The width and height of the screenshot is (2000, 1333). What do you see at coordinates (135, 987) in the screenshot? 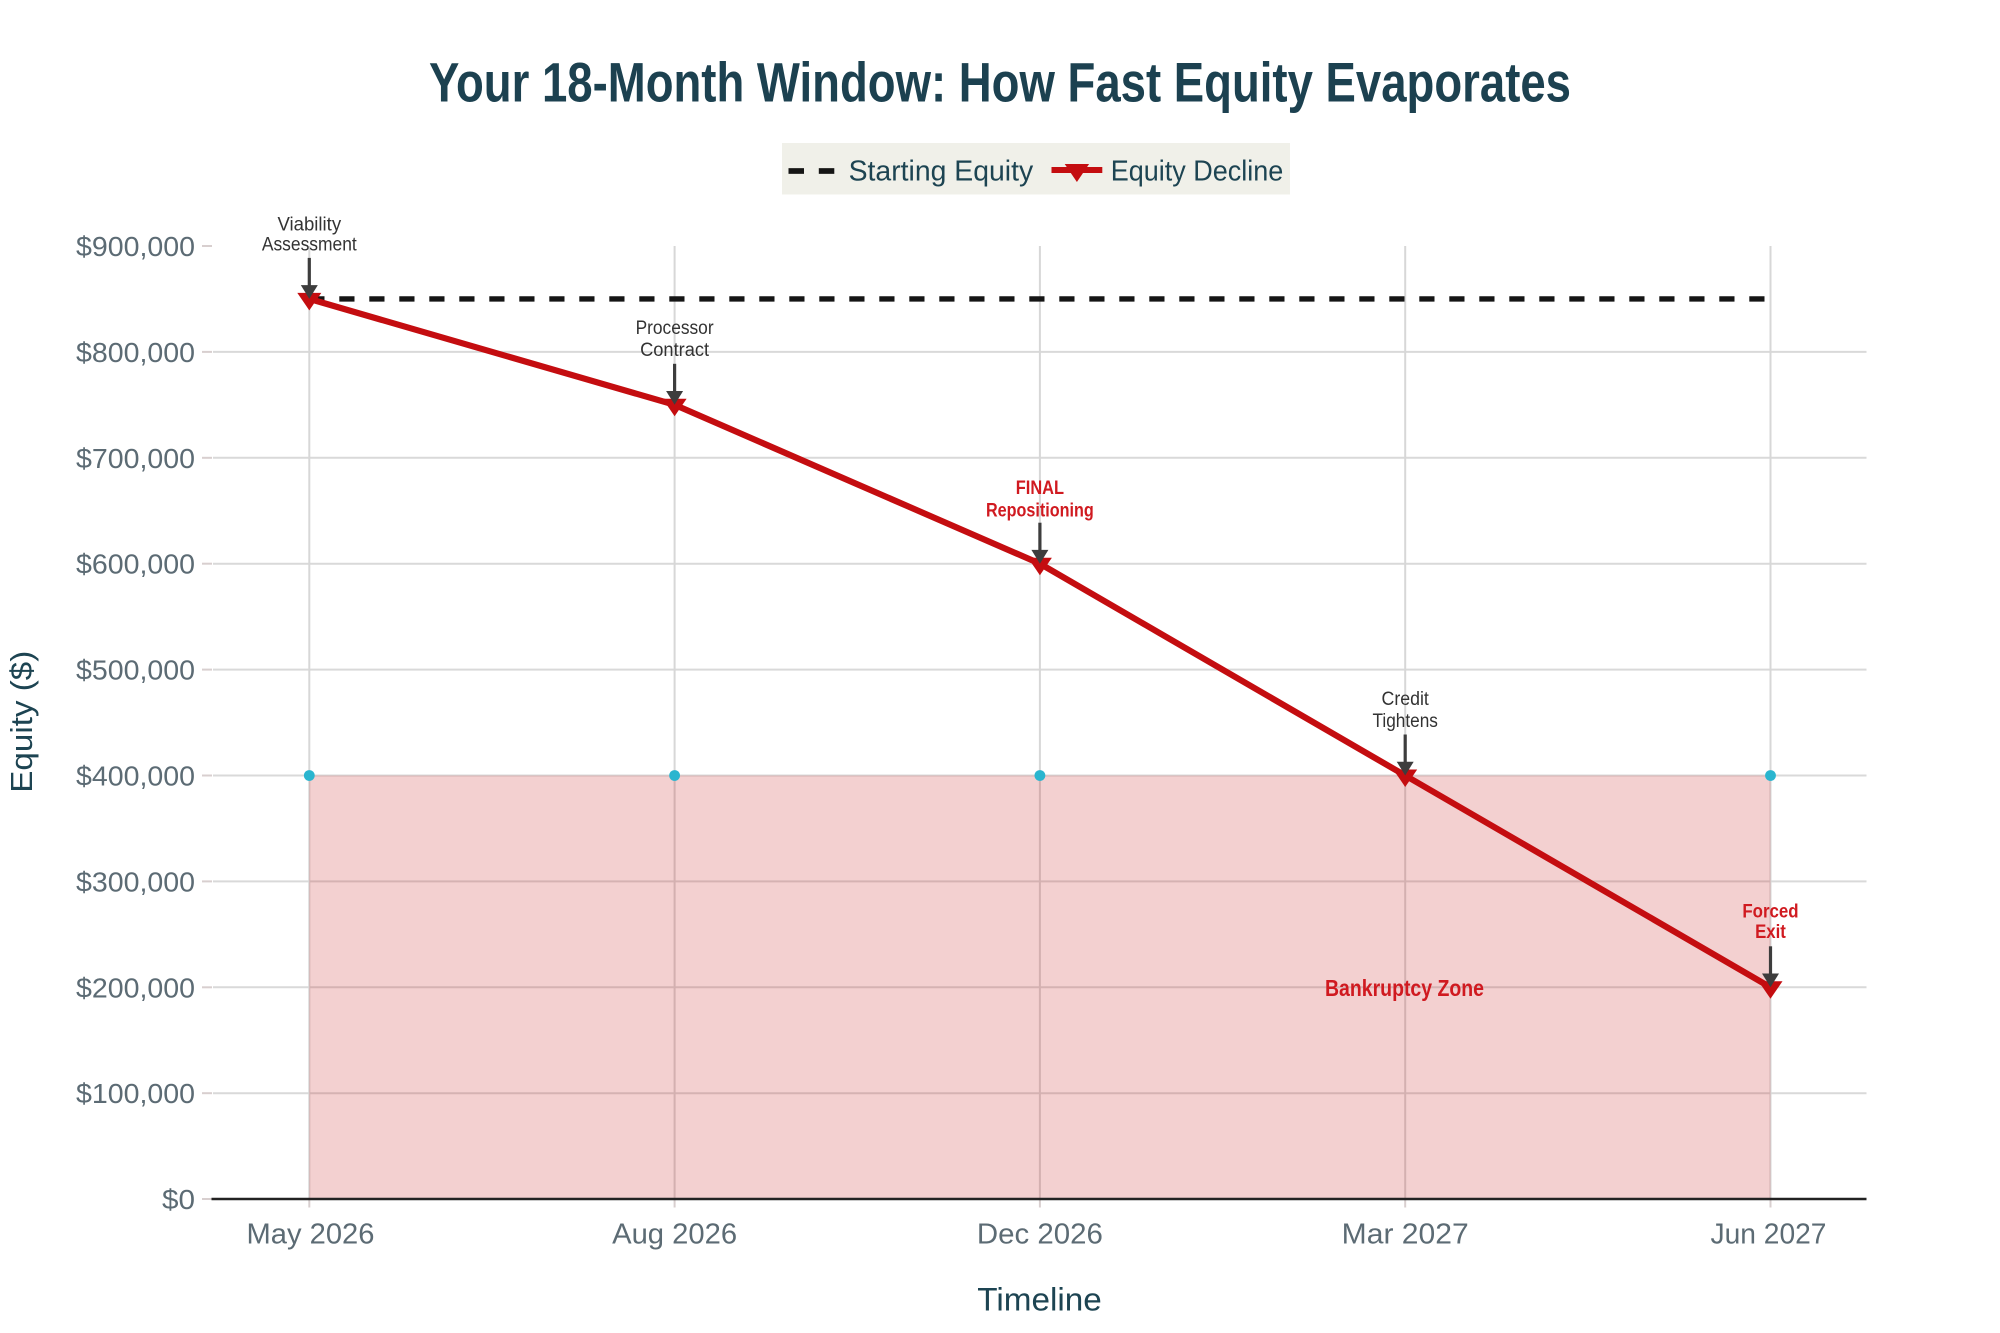
I see `svg-text: $200,000` at bounding box center [135, 987].